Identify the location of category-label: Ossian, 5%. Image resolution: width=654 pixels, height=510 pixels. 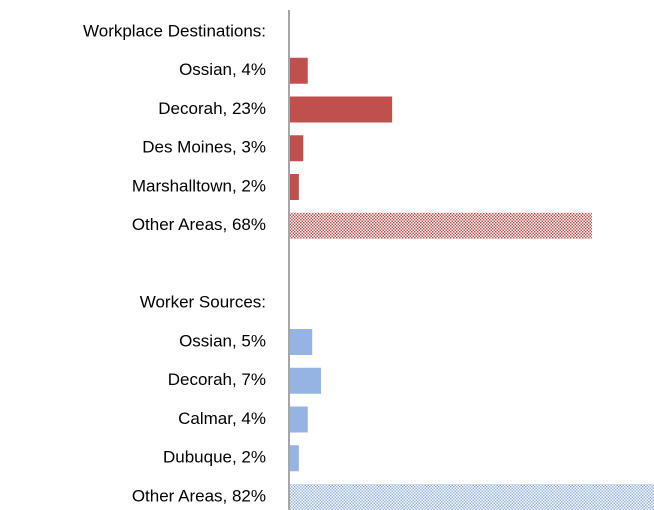
(222, 340).